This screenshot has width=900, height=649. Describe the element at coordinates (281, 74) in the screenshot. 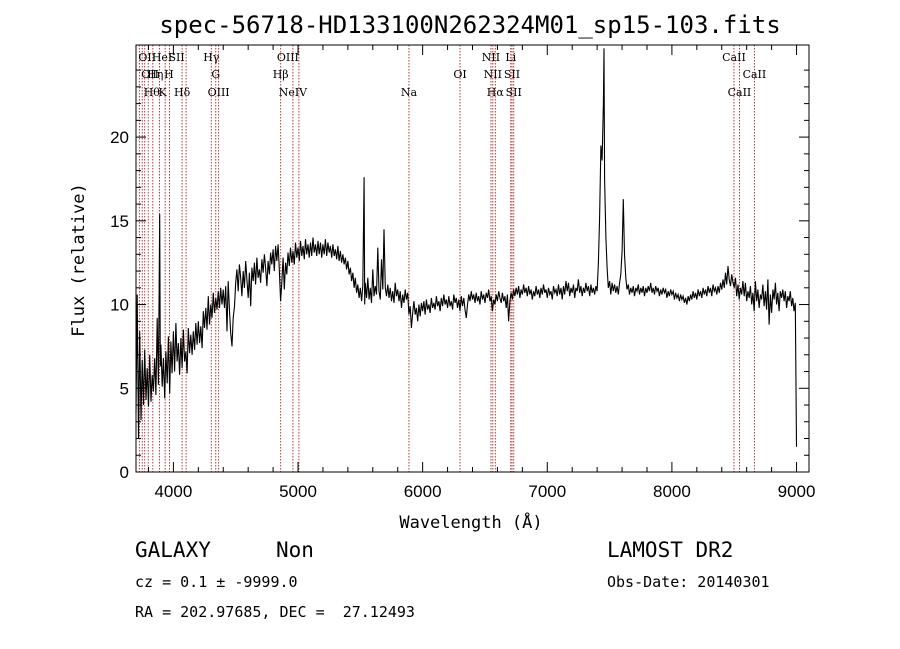

I see `line-label-13: Hβ` at that location.